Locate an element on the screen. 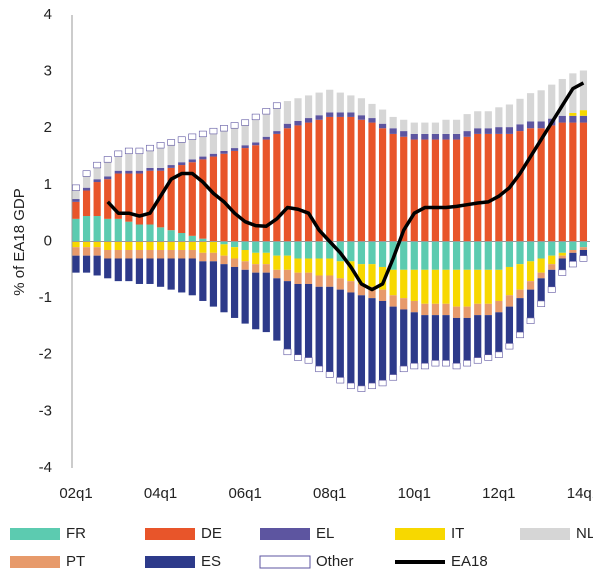 The height and width of the screenshot is (583, 593). y-tick-label: -3 is located at coordinates (45, 410).